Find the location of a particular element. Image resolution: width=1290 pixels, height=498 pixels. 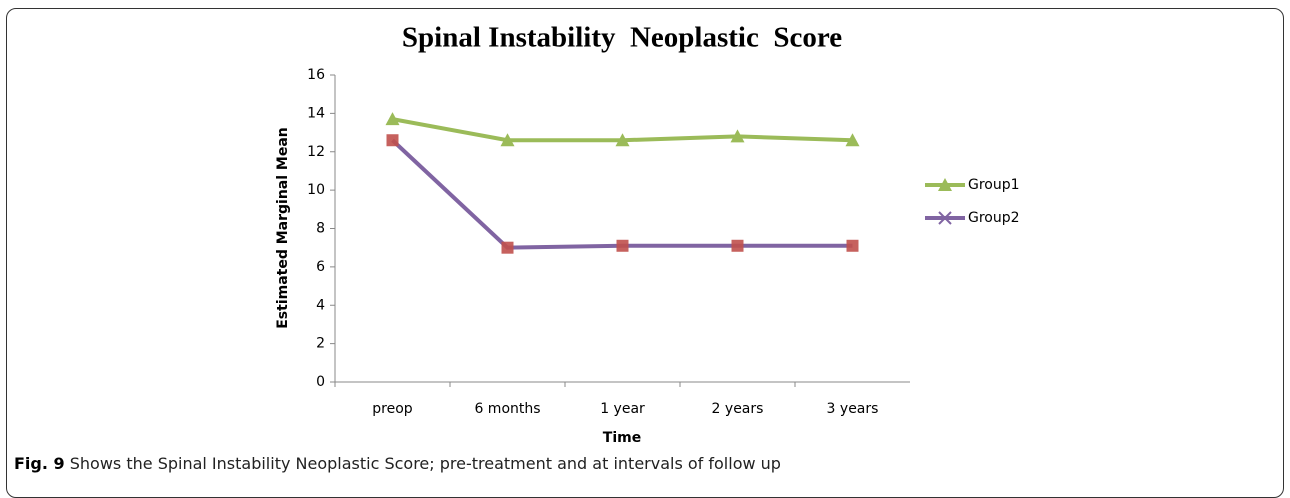

y-tick-label: 8 is located at coordinates (320, 229).